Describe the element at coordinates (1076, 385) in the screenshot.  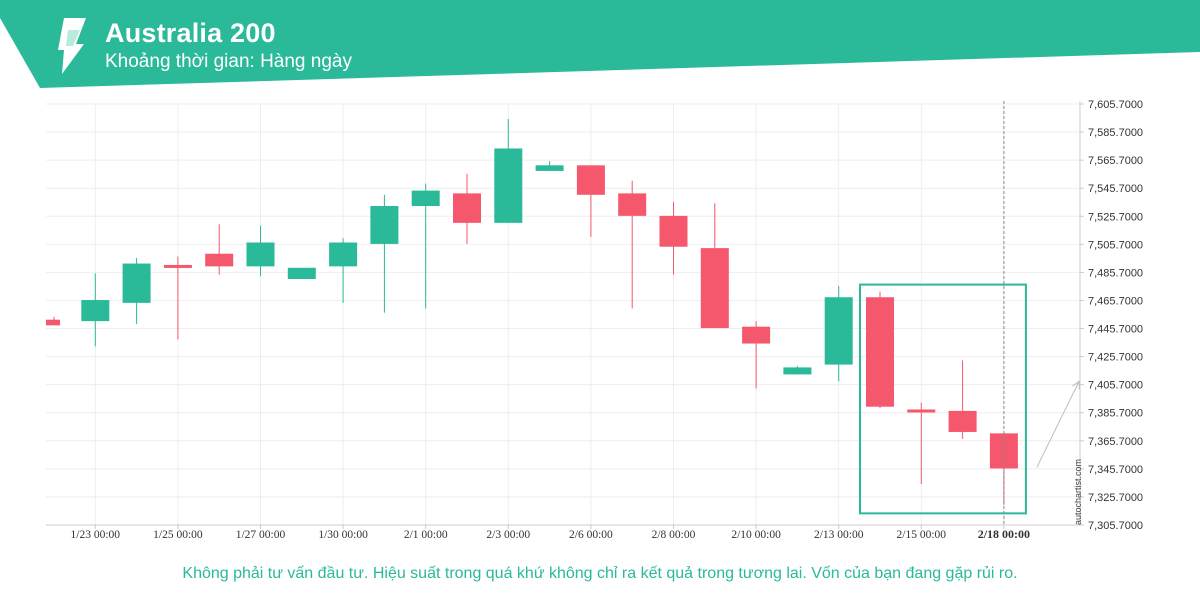
I see `forecast-arrowhead-icon` at that location.